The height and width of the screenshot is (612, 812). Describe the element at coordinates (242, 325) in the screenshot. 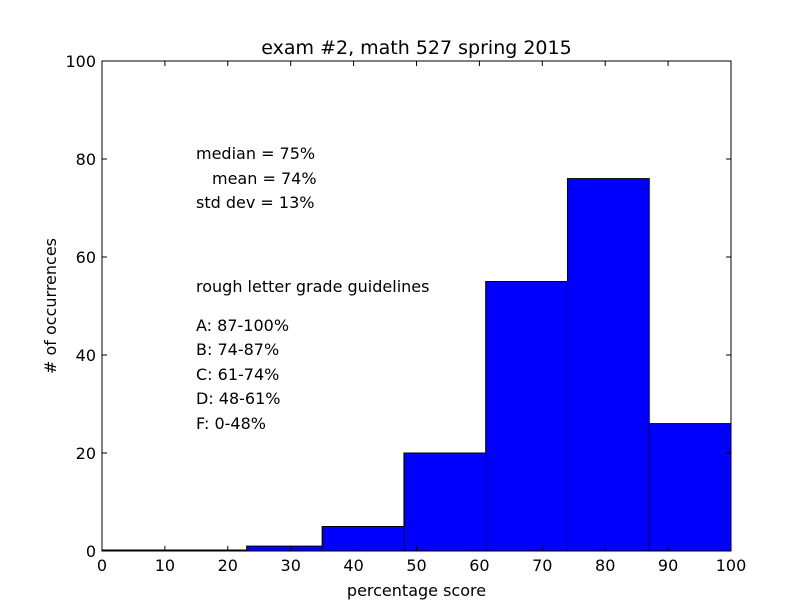

I see `grade-guideline-a: A: 87-100%` at that location.